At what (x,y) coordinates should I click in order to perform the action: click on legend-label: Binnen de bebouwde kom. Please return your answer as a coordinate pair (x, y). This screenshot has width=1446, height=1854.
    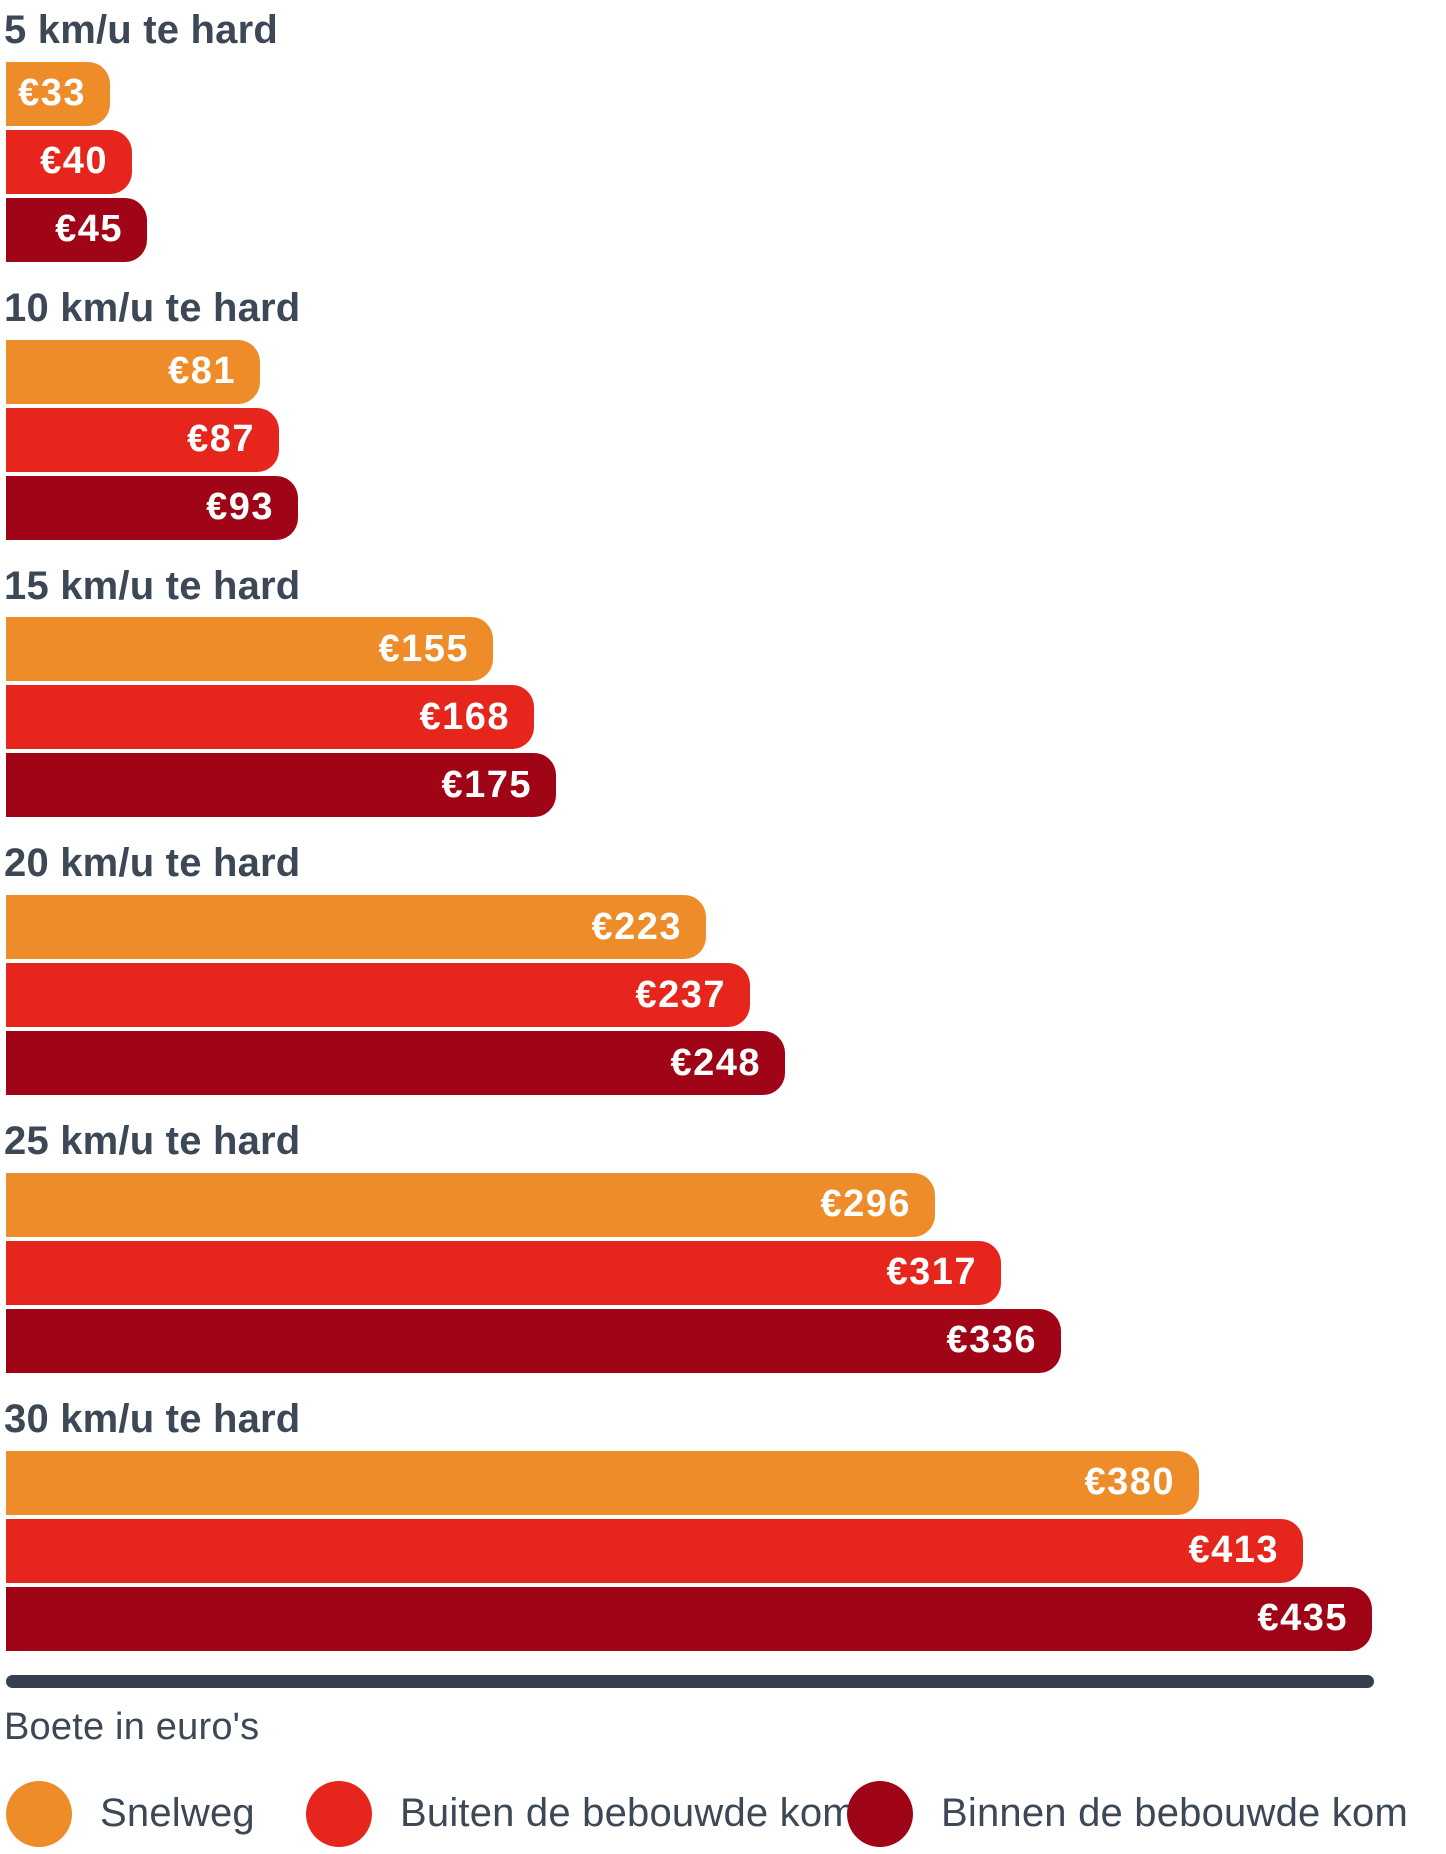
    Looking at the image, I should click on (1174, 1813).